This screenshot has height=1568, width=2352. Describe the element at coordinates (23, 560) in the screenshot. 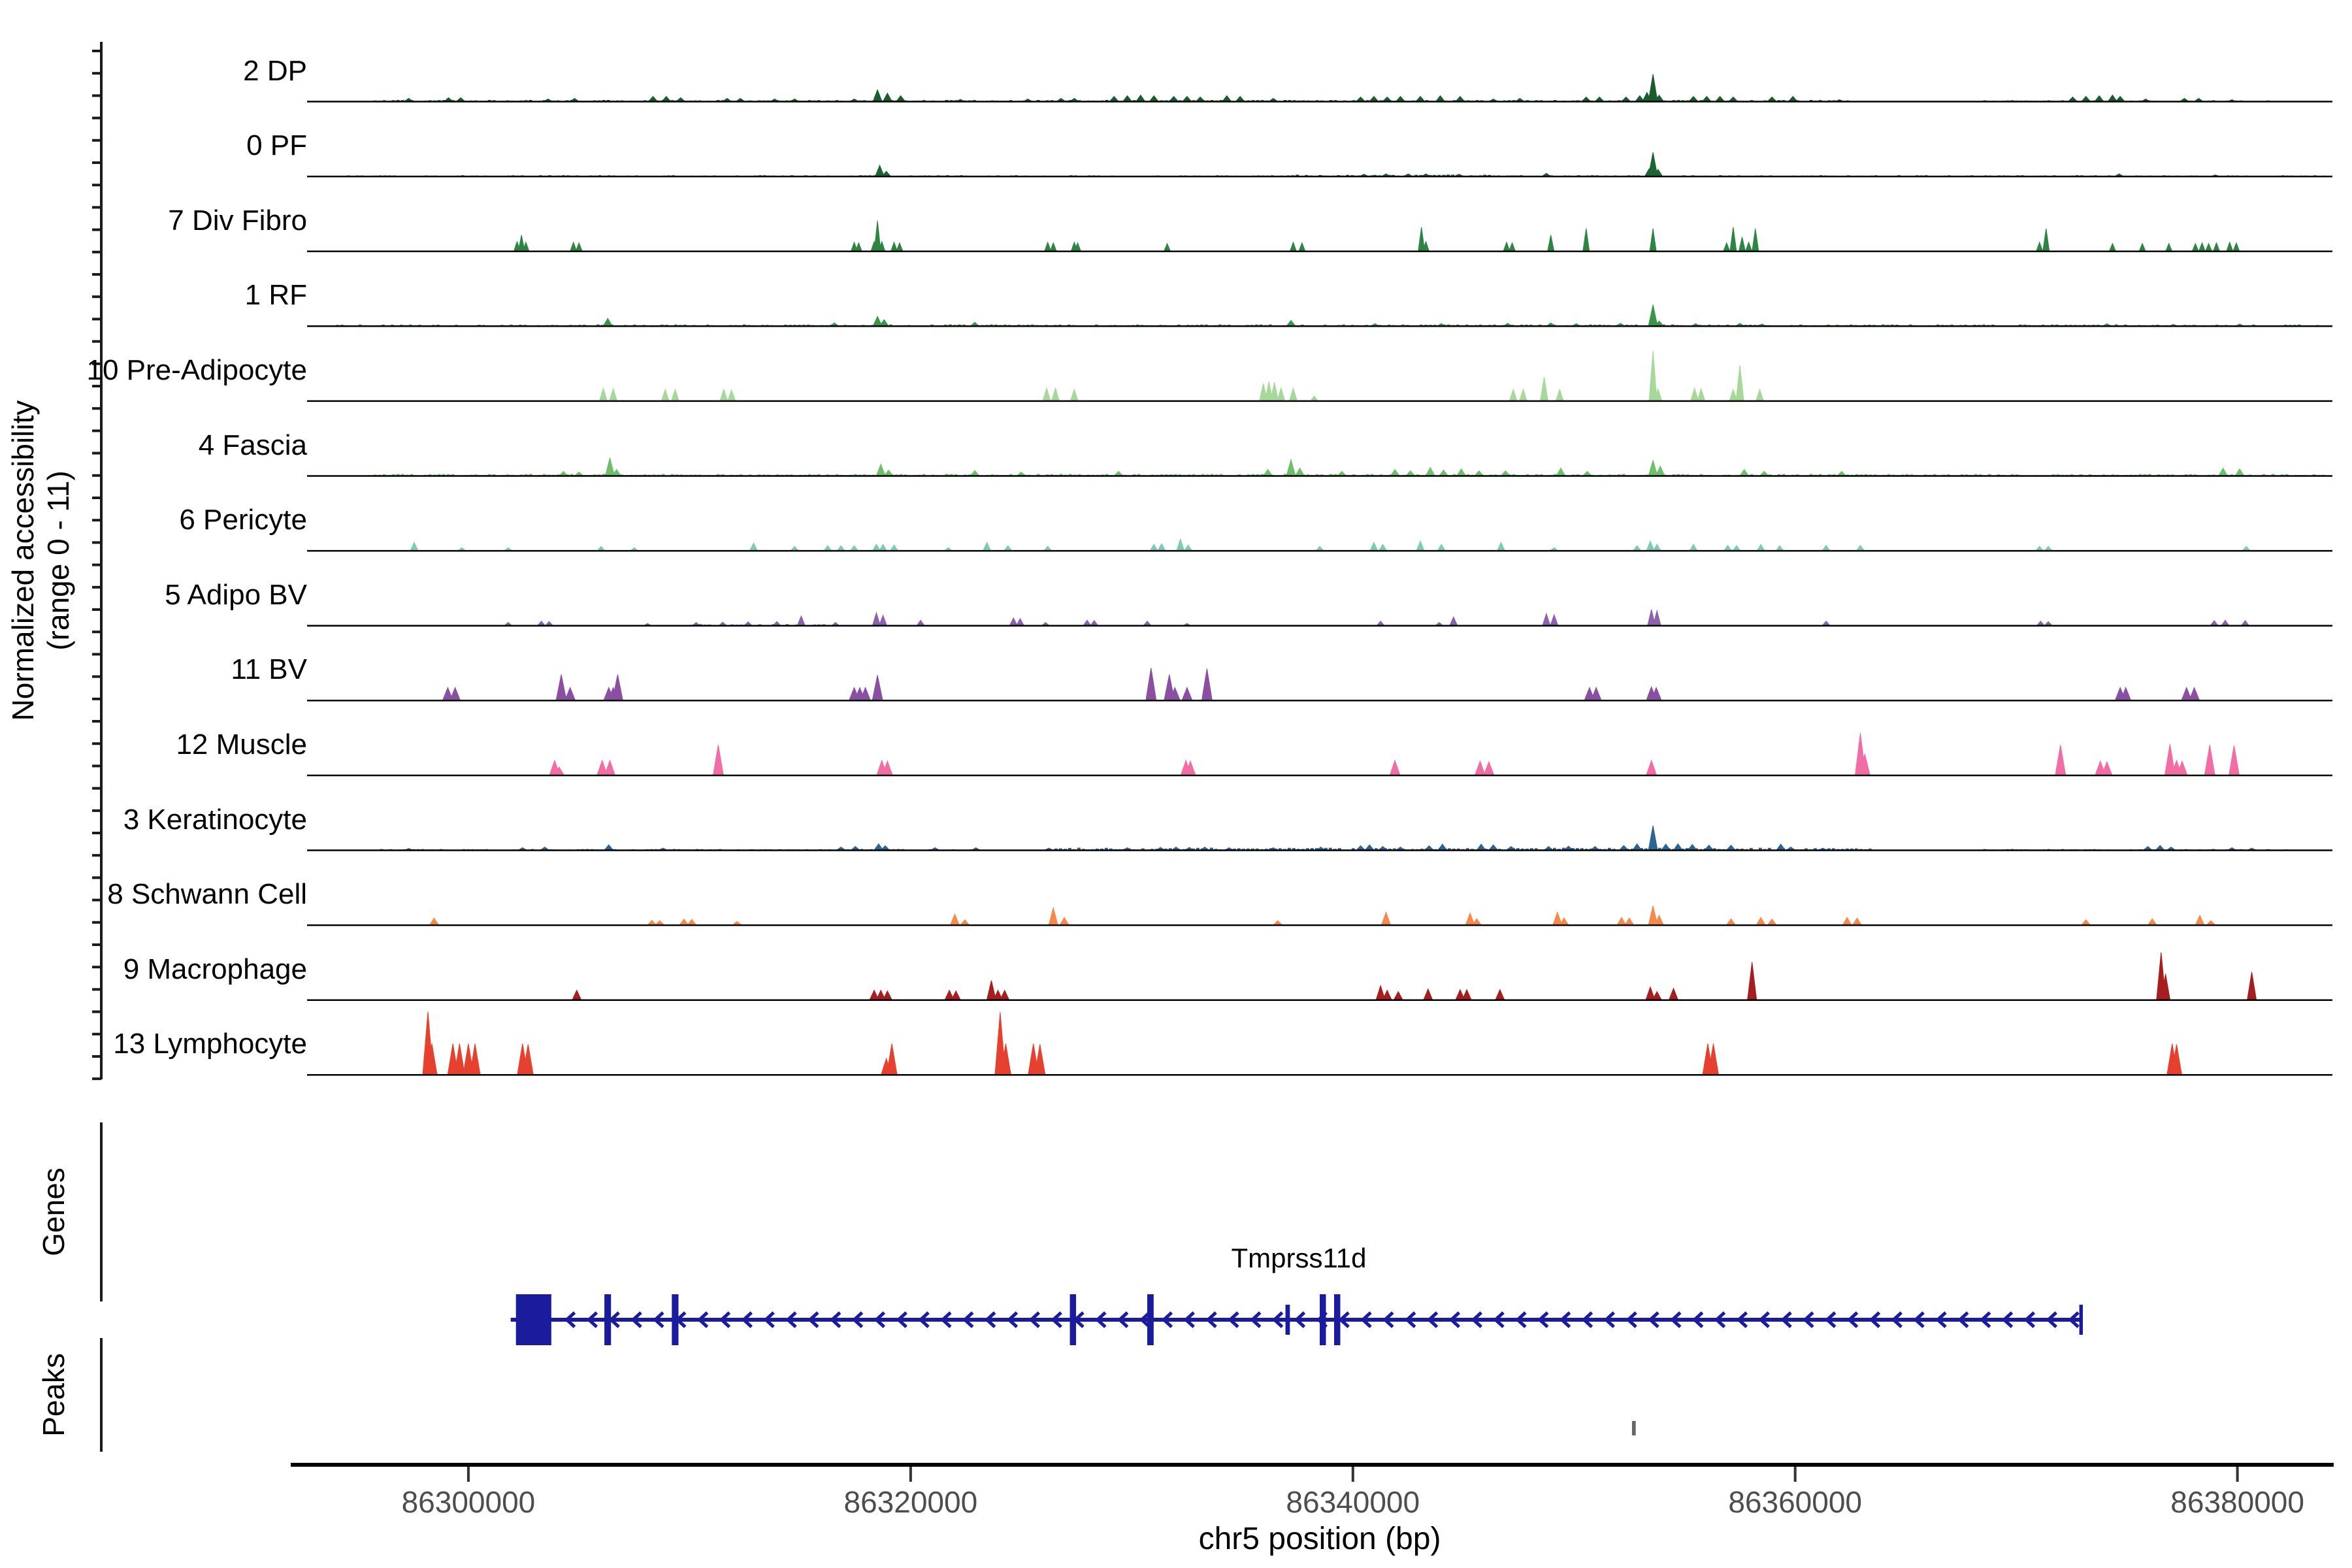

I see `y-axis-title-line1: Normalized accessibility` at that location.